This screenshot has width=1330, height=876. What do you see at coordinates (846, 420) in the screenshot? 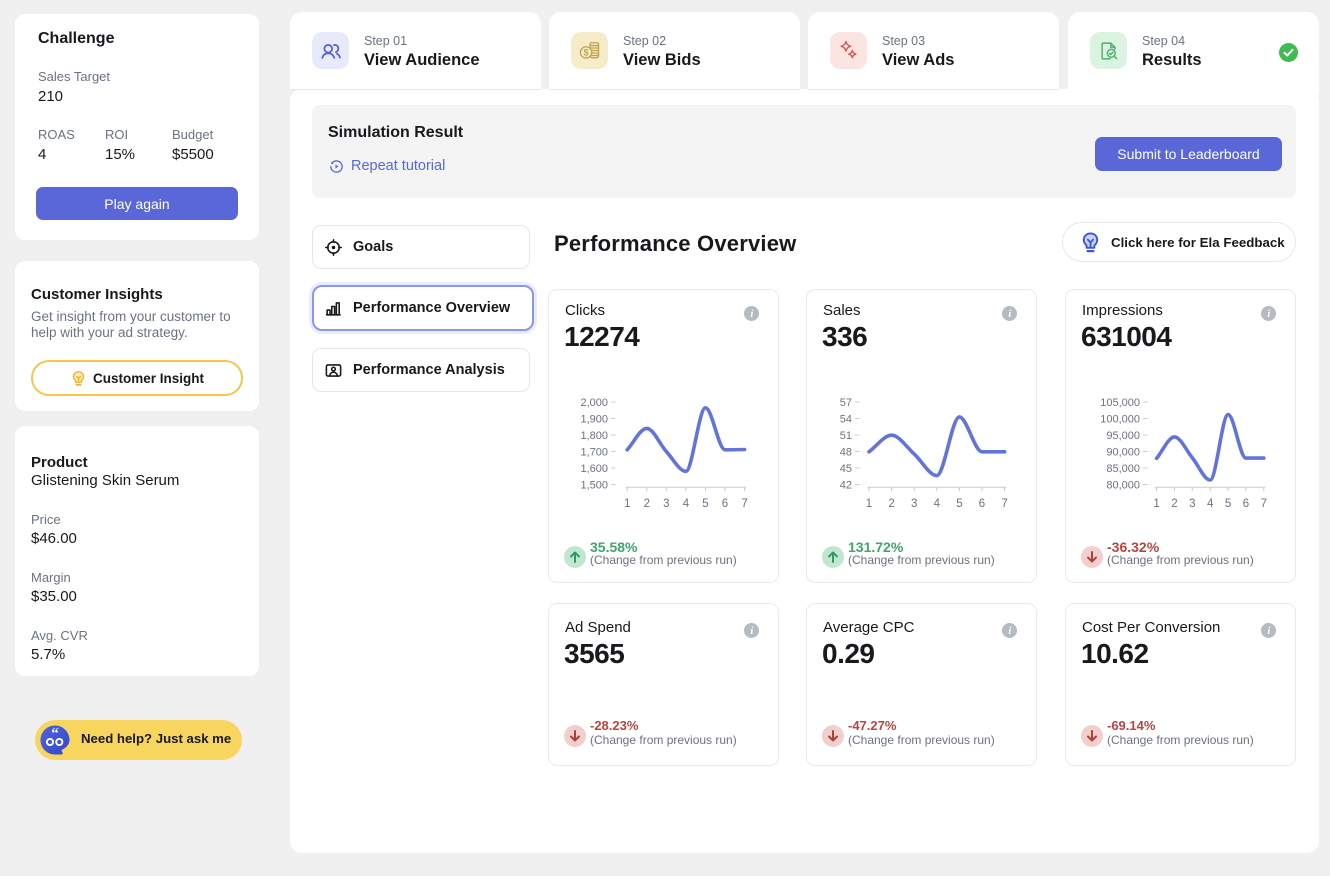
I see `svg-text: 54` at bounding box center [846, 420].